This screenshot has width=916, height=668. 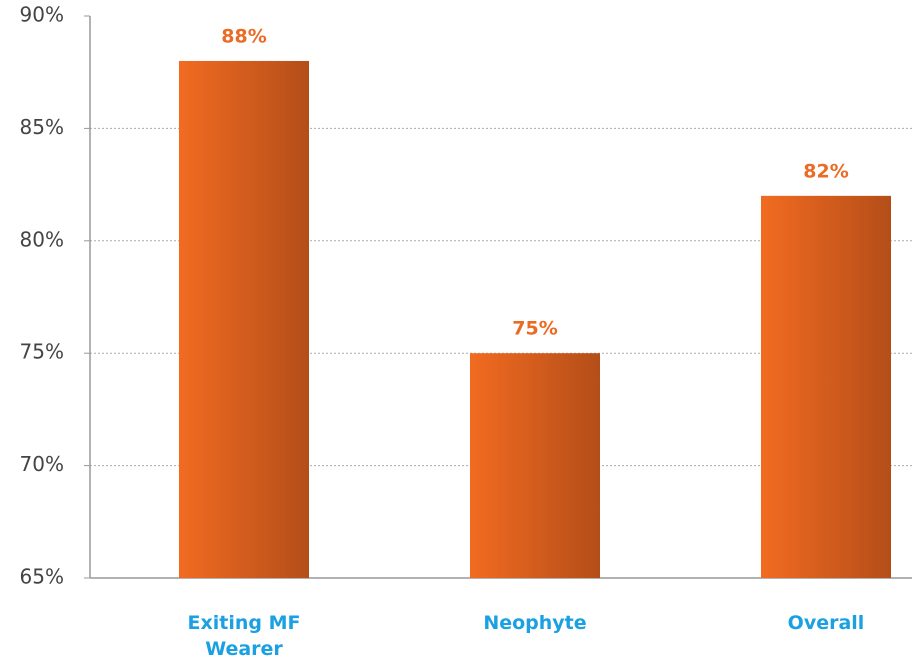 What do you see at coordinates (42, 577) in the screenshot?
I see `y-tick-label: 65%` at bounding box center [42, 577].